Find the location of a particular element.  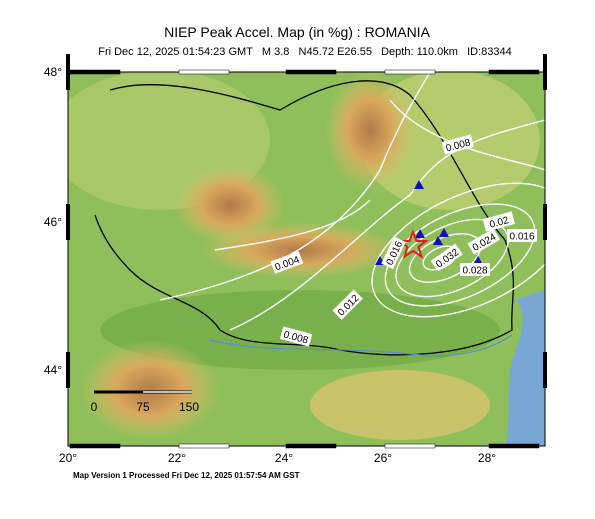

contour-label-text: 0.028 is located at coordinates (474, 271).